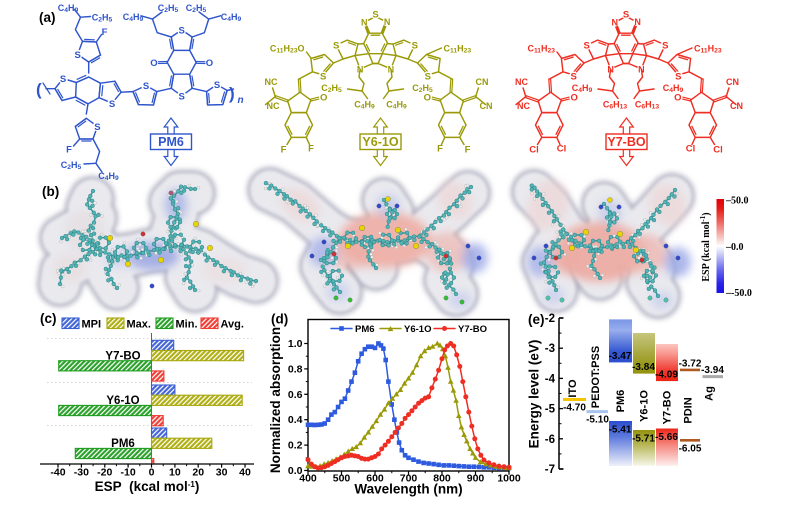  Describe the element at coordinates (573, 388) in the screenshot. I see `svg-text: ITO` at that location.